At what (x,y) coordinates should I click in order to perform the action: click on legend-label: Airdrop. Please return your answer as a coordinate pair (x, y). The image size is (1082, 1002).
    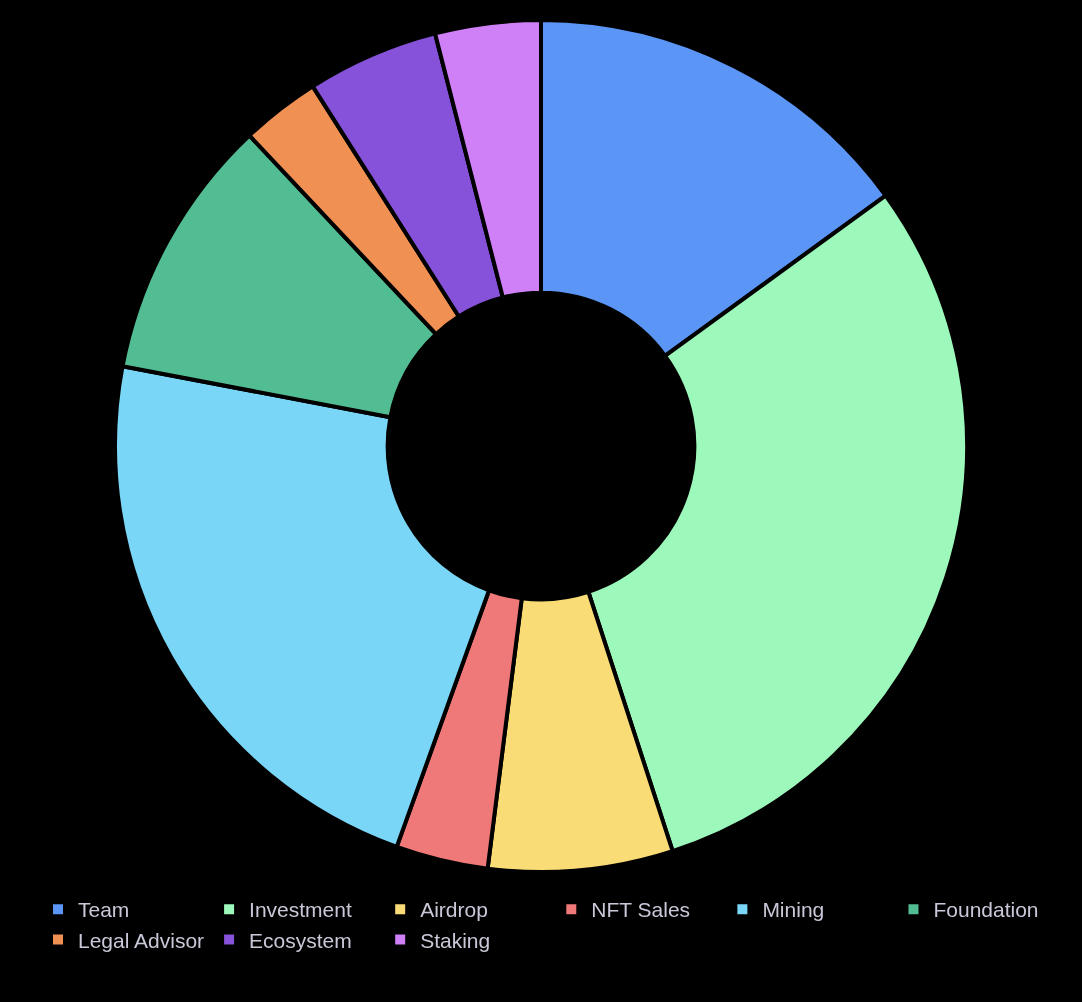
    Looking at the image, I should click on (454, 910).